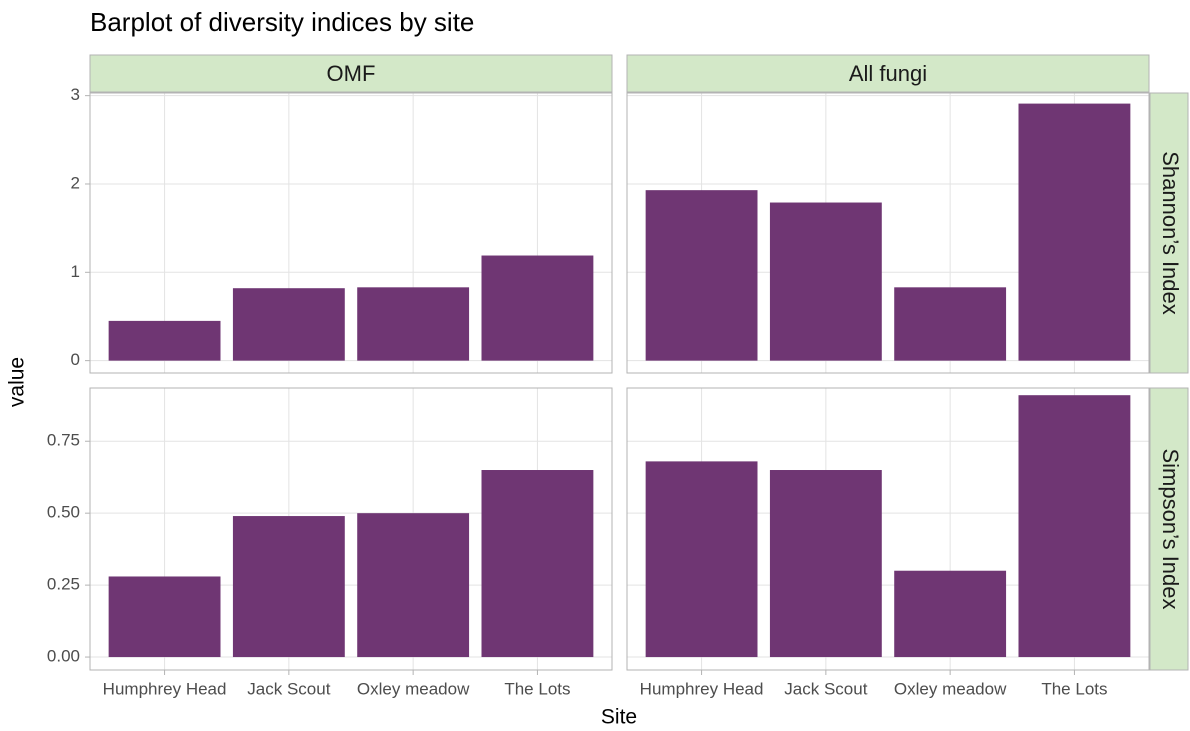 Image resolution: width=1190 pixels, height=731 pixels. What do you see at coordinates (282, 22) in the screenshot?
I see `chart-title: Barplot of diversity indices by site` at bounding box center [282, 22].